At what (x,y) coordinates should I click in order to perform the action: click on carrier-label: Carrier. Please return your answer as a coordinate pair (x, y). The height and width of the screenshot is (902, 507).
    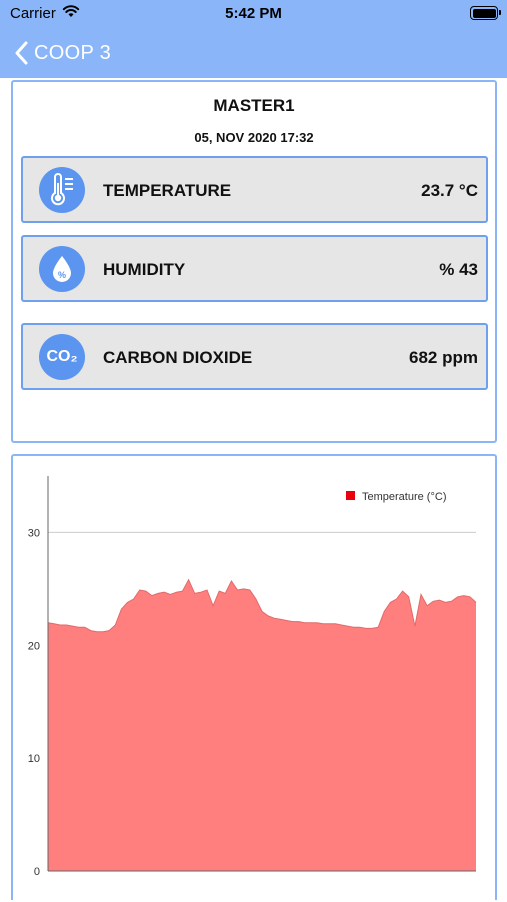
    Looking at the image, I should click on (33, 13).